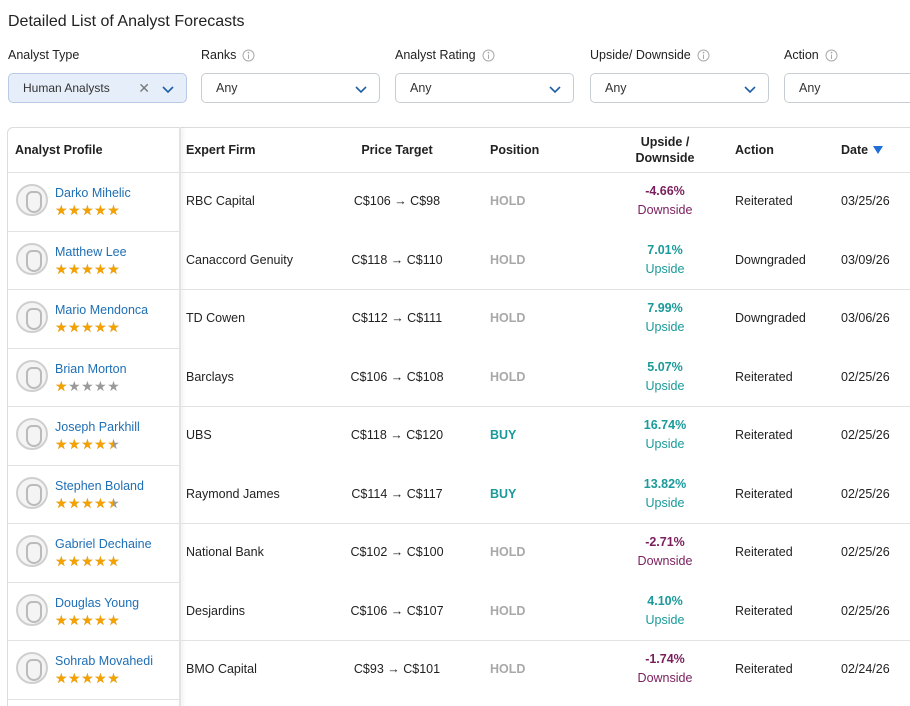  I want to click on action: Reiterated, so click(764, 376).